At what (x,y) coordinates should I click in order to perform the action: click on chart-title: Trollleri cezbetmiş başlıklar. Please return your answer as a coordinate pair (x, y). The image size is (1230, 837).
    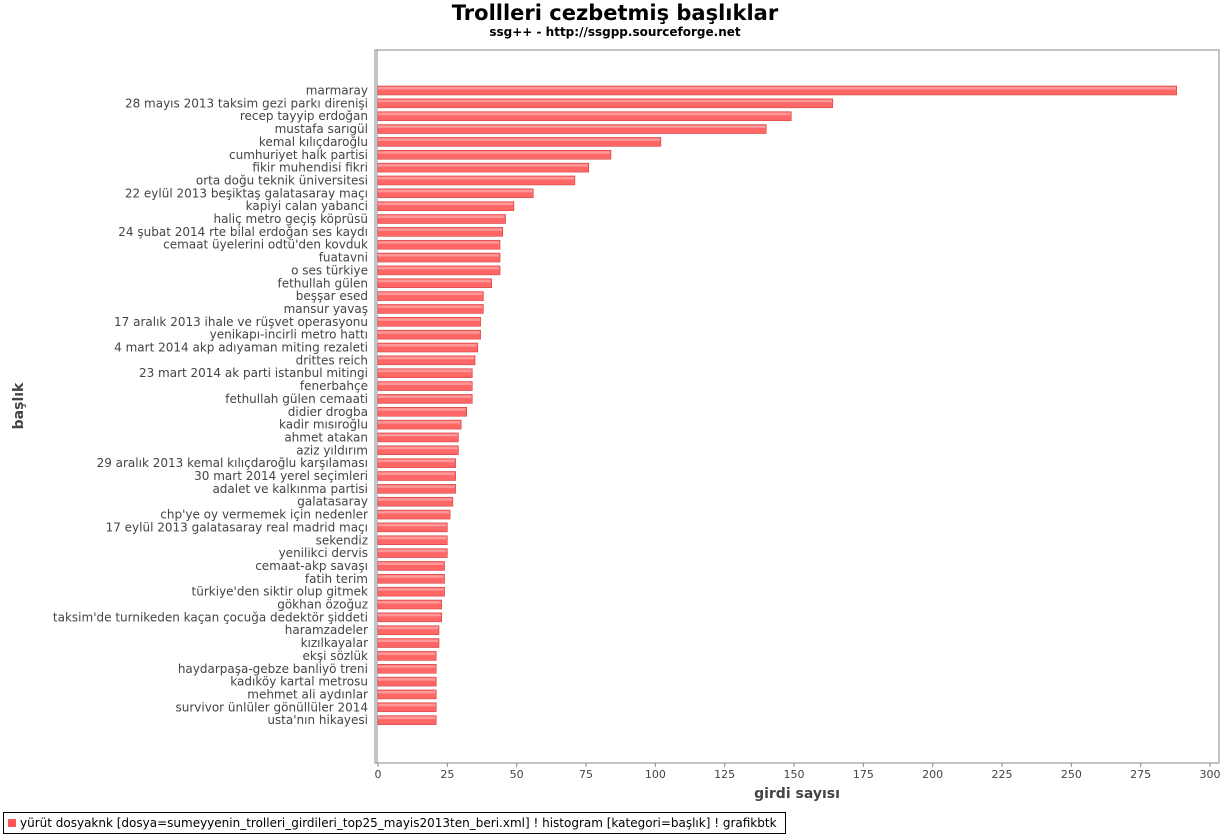
    Looking at the image, I should click on (615, 13).